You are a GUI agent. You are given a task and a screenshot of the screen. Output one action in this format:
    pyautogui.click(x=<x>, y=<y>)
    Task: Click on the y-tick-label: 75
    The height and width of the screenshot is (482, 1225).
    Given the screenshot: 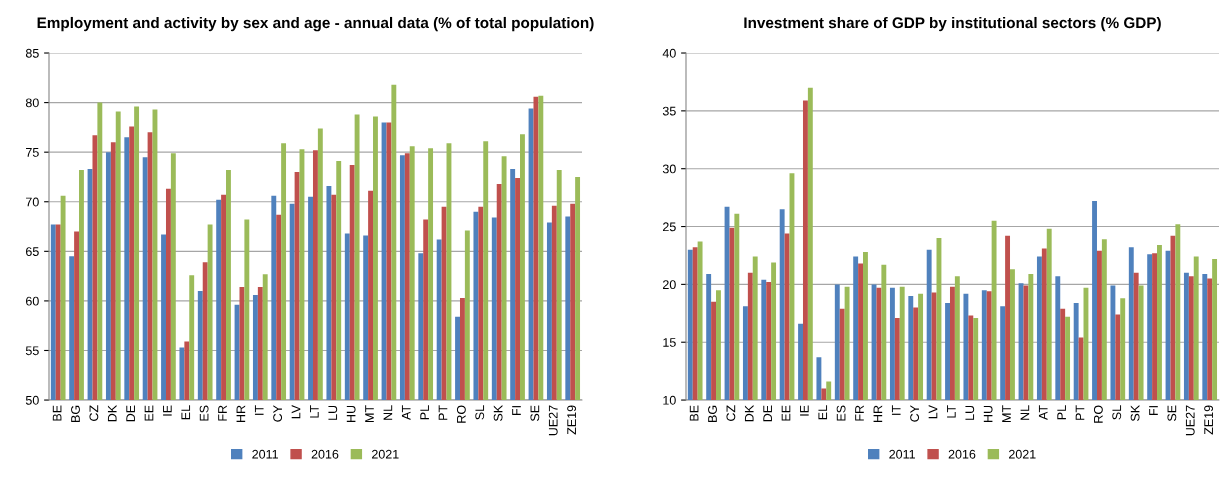 What is the action you would take?
    pyautogui.click(x=32, y=152)
    